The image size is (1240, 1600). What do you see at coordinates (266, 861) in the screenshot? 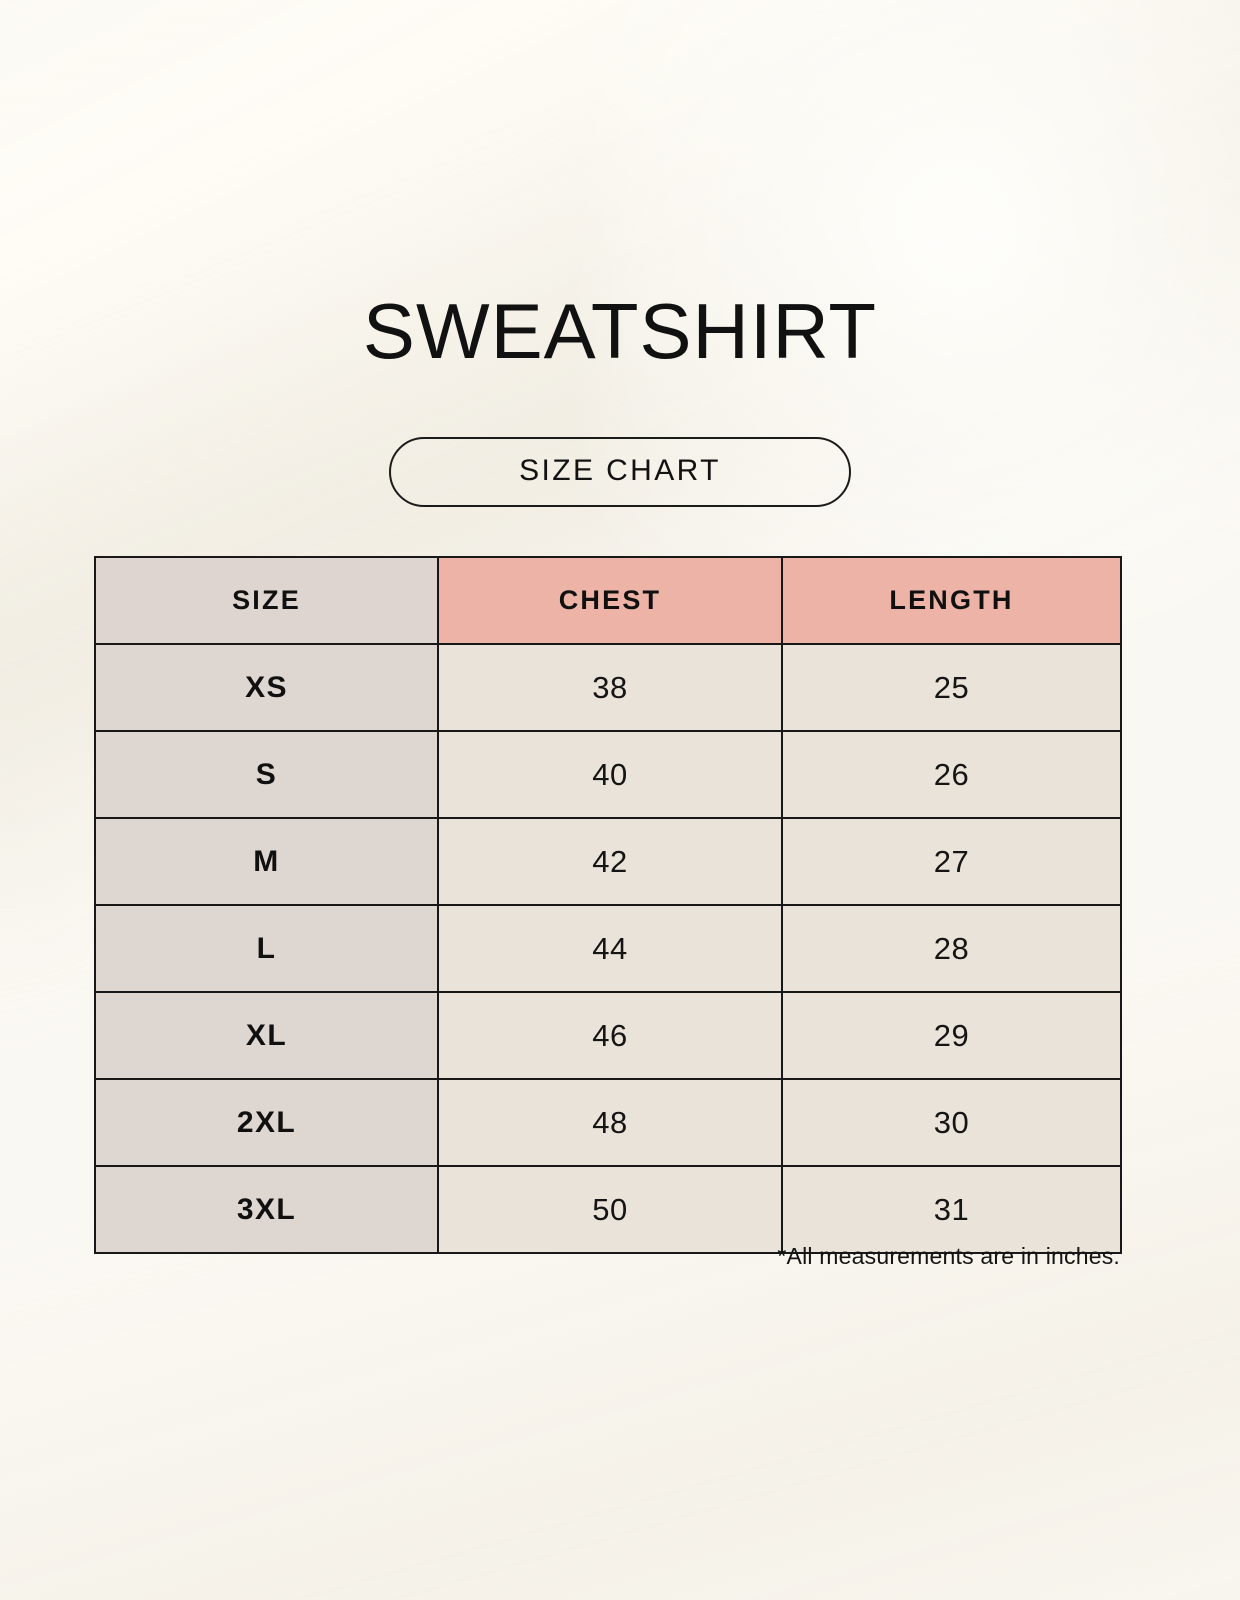
I see `cell-size-m: M` at bounding box center [266, 861].